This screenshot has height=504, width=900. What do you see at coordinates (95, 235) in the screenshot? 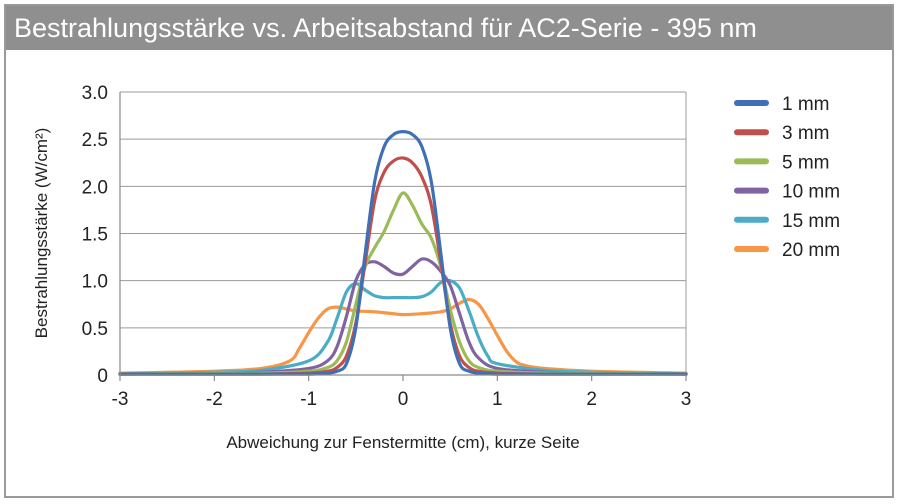
I see `y-tick-label: 1.5` at bounding box center [95, 235].